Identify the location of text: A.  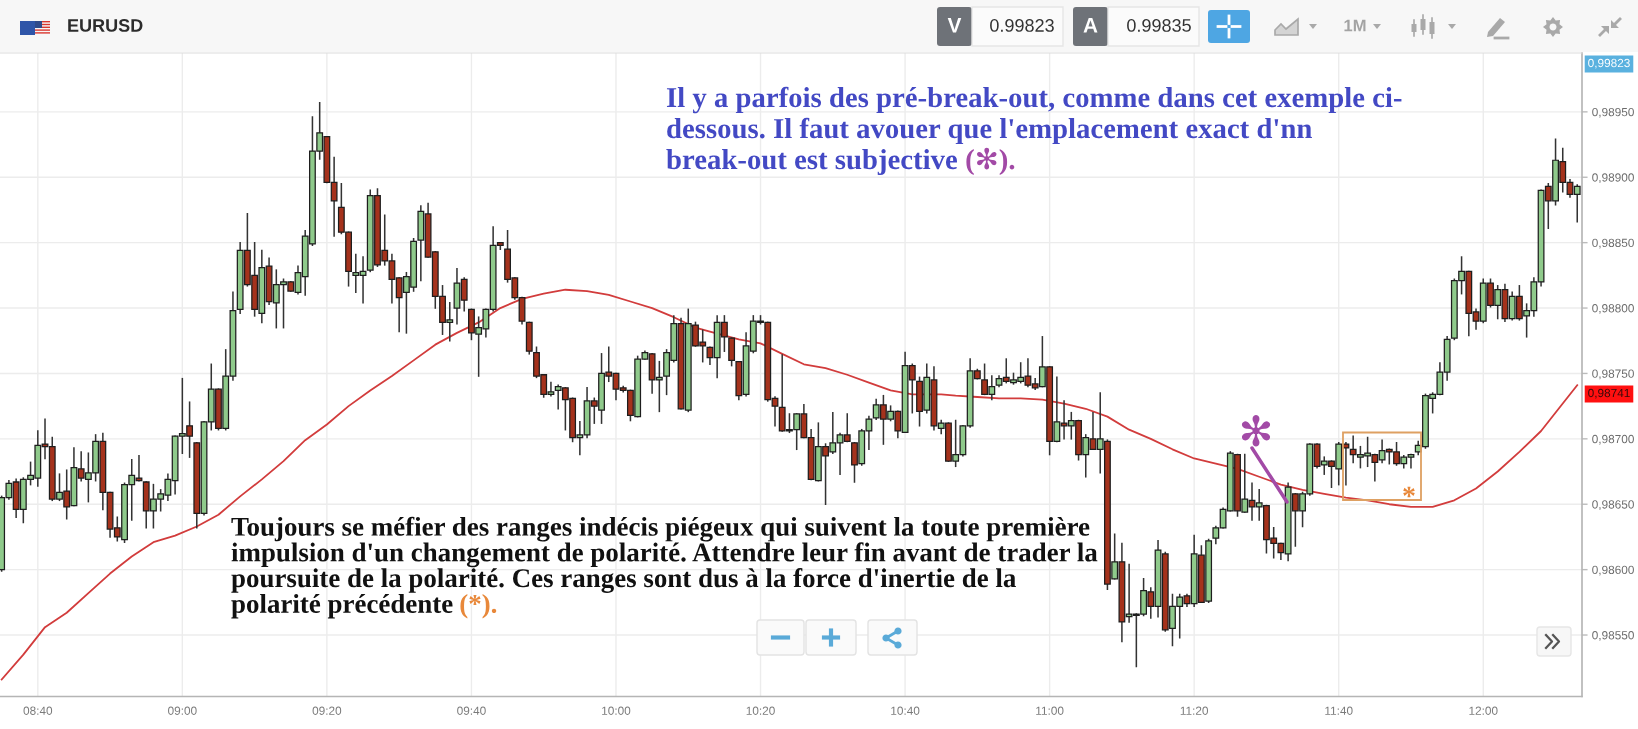
(1090, 25).